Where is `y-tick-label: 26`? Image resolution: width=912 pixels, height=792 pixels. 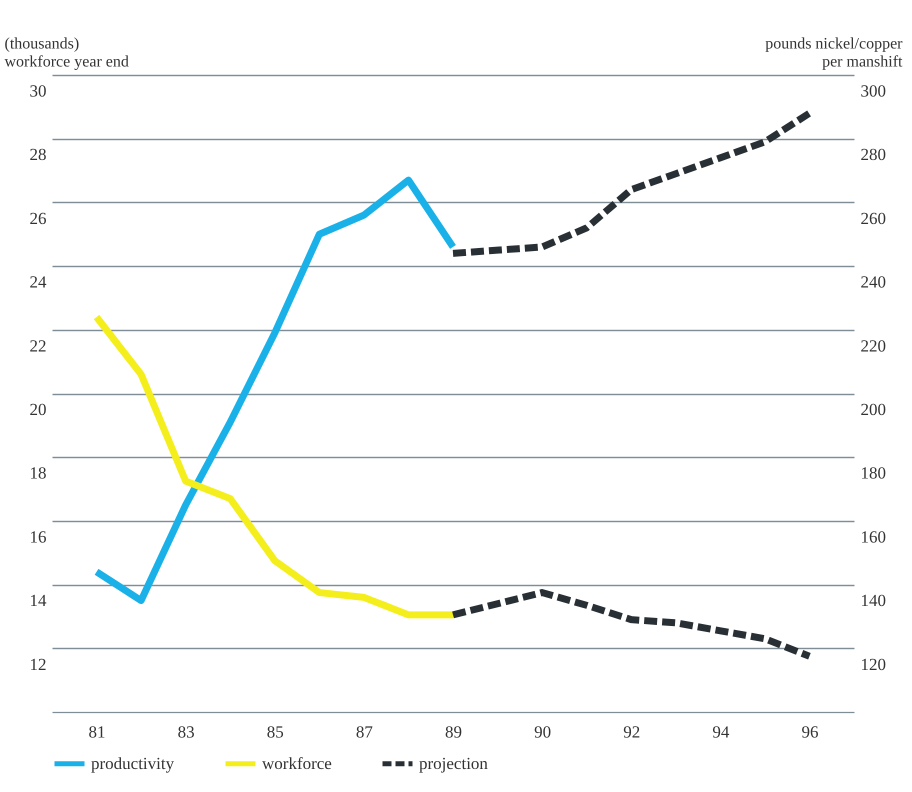
y-tick-label: 26 is located at coordinates (38, 218).